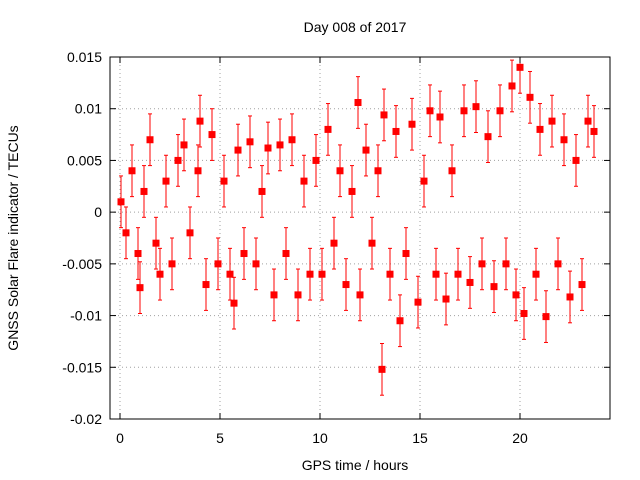 This screenshot has height=480, width=640. What do you see at coordinates (13, 237) in the screenshot?
I see `y-axis-label: GNSS Solar Flare indicator / TECUs` at bounding box center [13, 237].